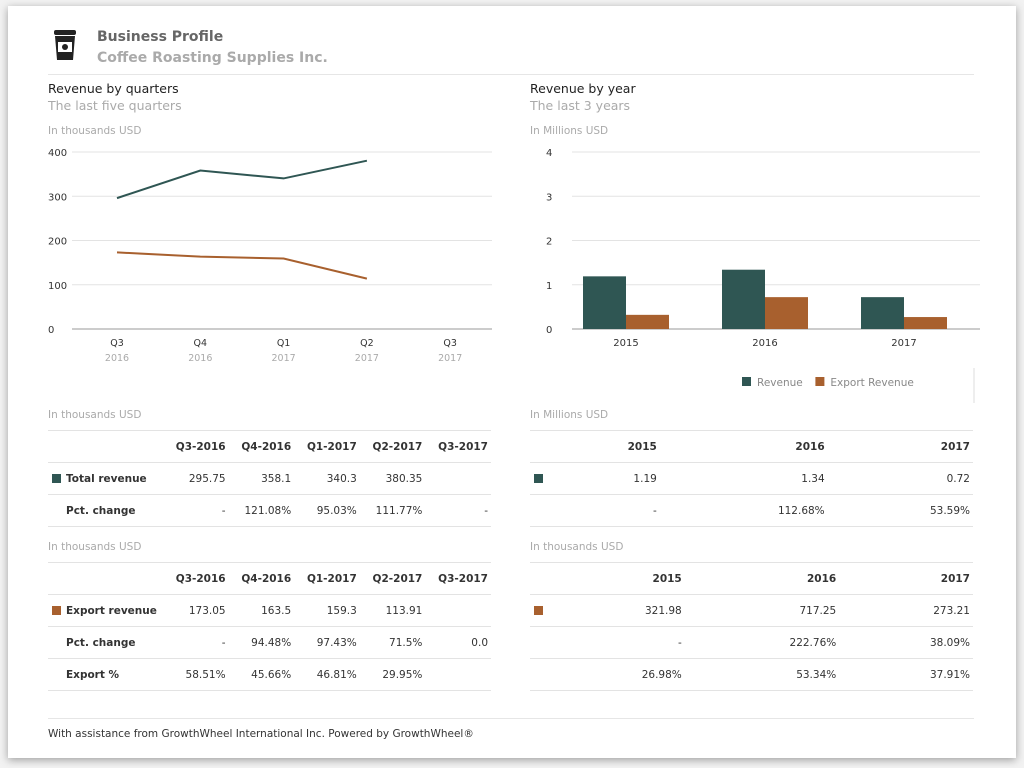 The image size is (1024, 768). I want to click on coffee-cup-icon, so click(65, 45).